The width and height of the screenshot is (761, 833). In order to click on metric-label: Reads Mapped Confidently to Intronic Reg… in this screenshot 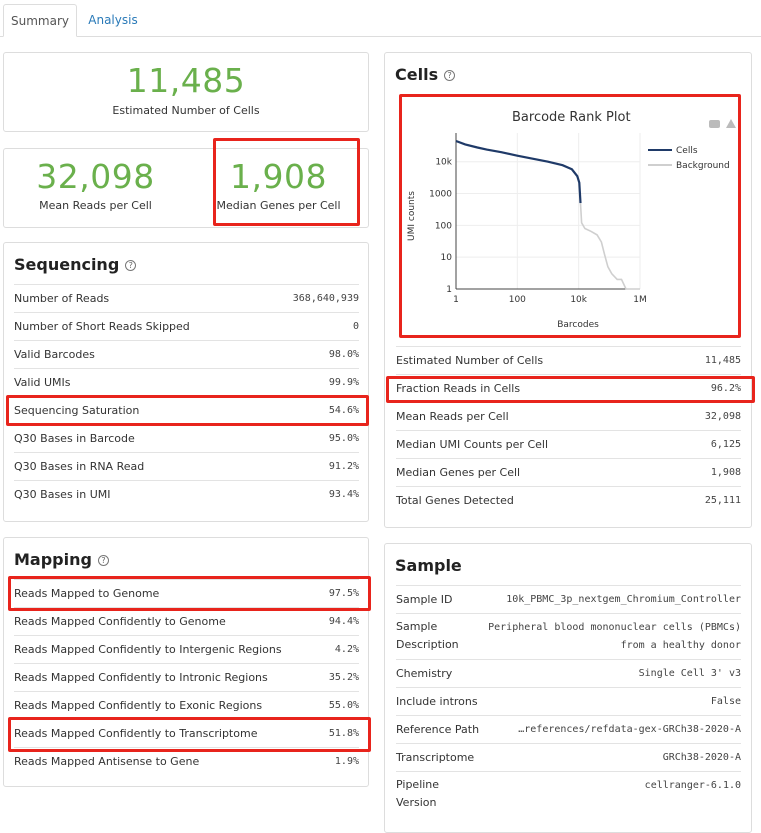, I will do `click(141, 677)`.